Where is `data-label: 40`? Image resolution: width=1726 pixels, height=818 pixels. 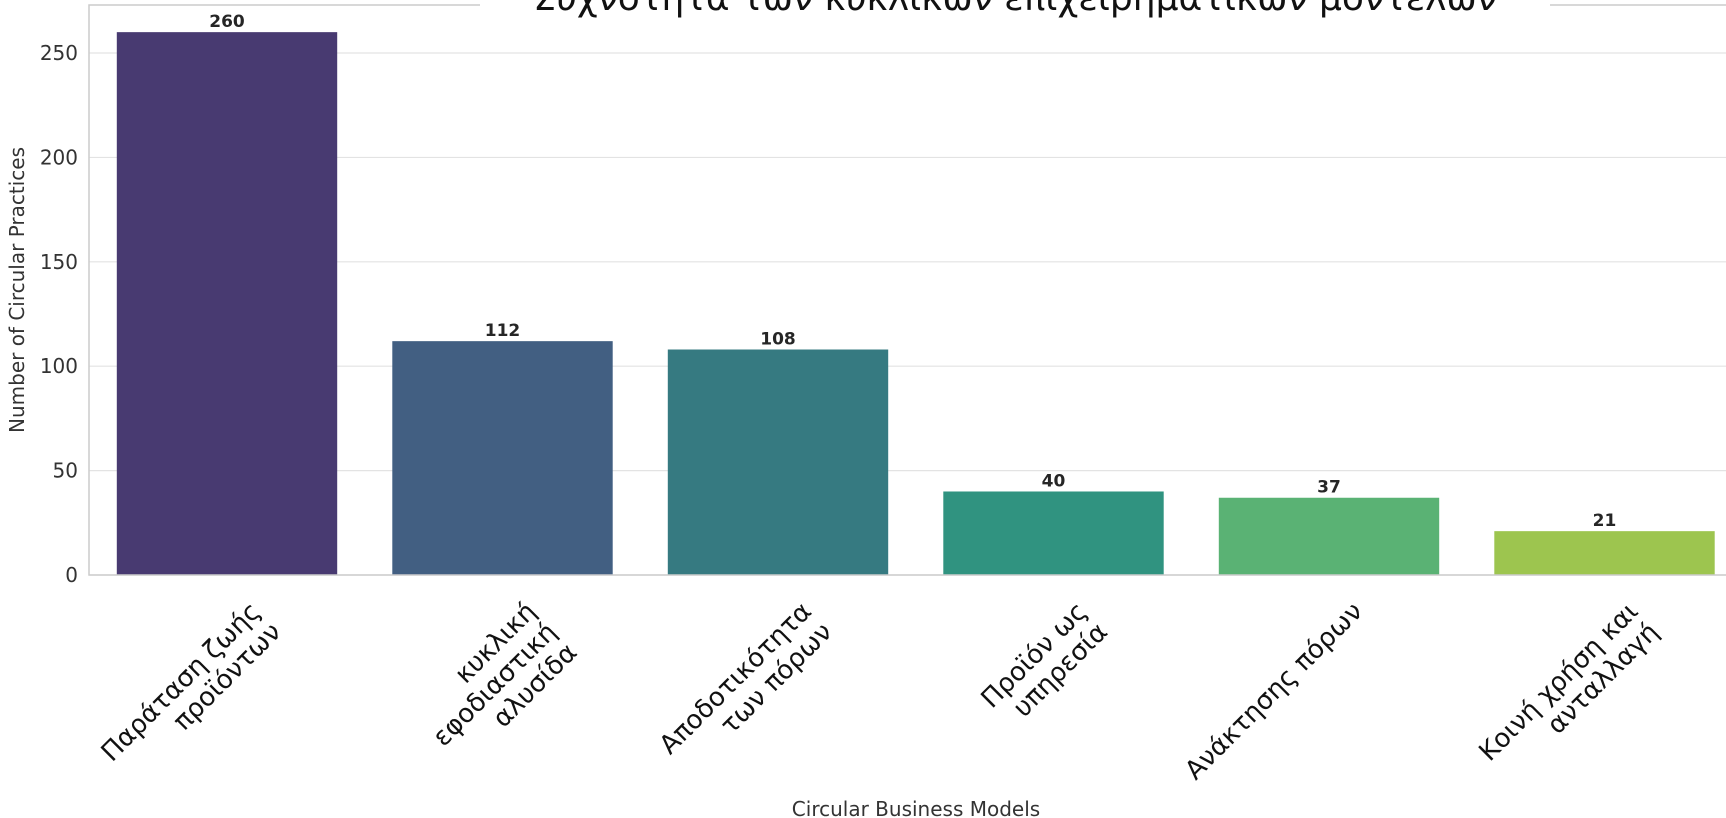 data-label: 40 is located at coordinates (1054, 481).